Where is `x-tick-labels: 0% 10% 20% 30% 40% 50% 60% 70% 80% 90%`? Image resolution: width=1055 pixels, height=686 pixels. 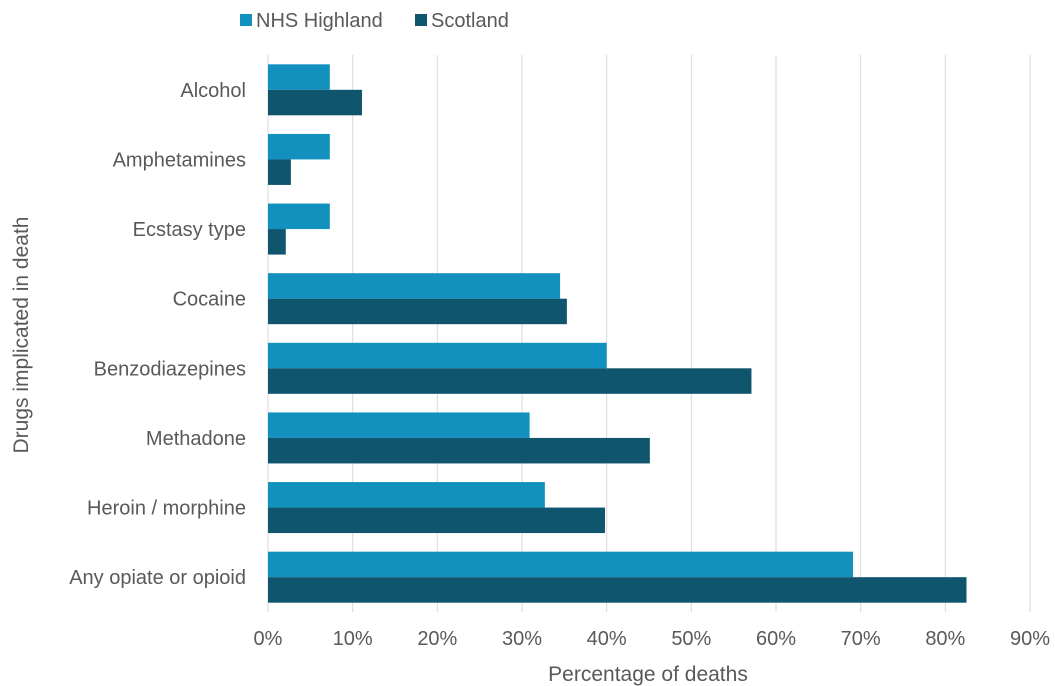 x-tick-labels: 0% 10% 20% 30% 40% 50% 60% 70% 80% 90% is located at coordinates (652, 639).